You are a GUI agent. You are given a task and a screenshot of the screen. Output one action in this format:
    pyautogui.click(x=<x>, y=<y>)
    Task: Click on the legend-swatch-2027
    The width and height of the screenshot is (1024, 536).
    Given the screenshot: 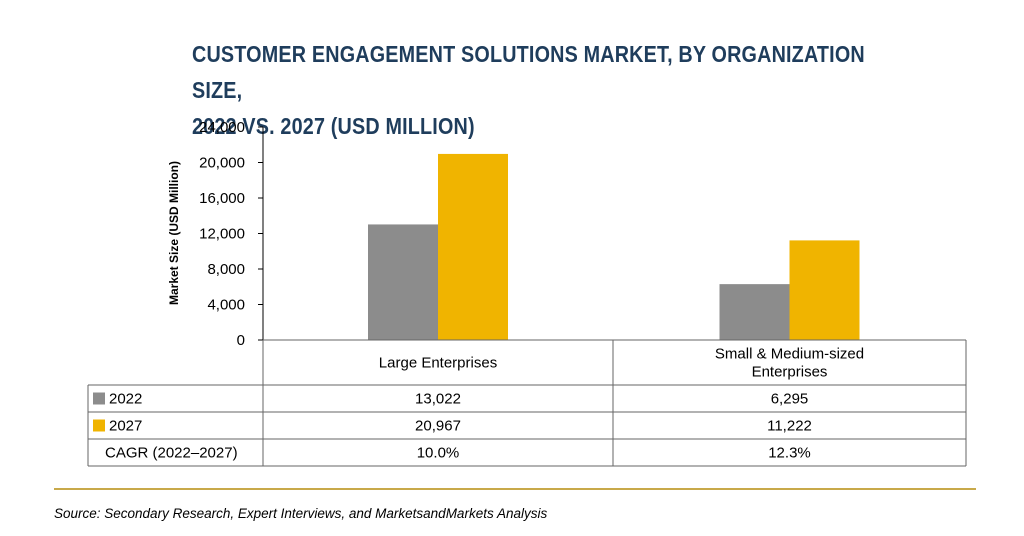 What is the action you would take?
    pyautogui.click(x=99, y=425)
    